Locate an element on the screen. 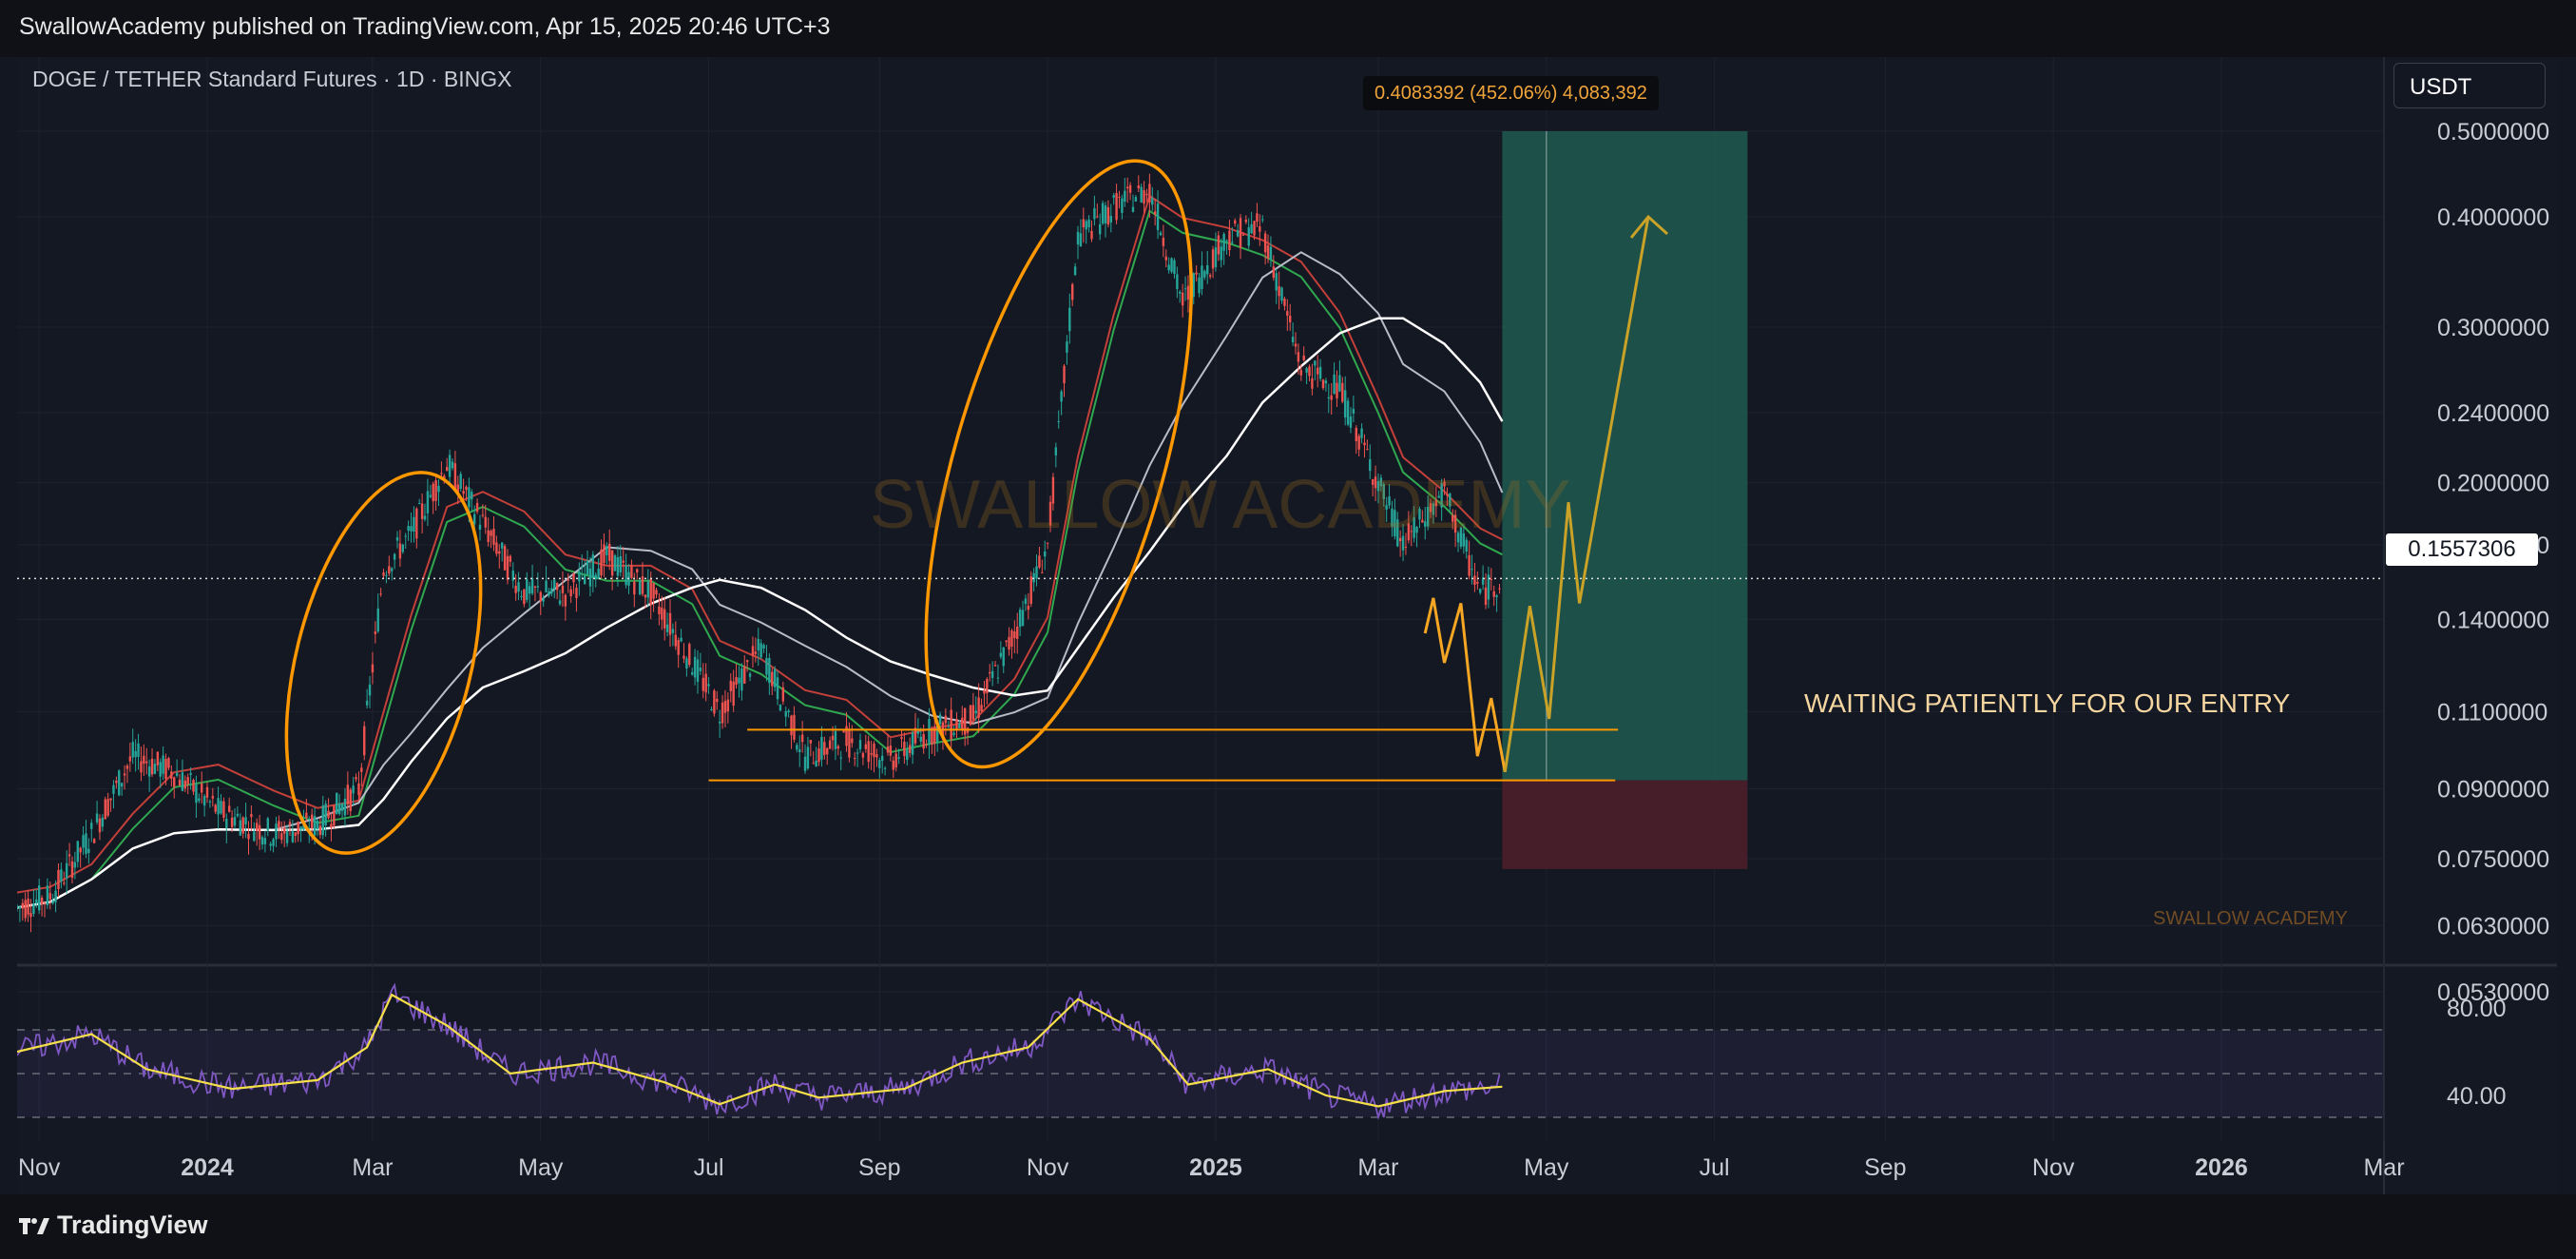 This screenshot has height=1259, width=2576. y-tick-label: 0.2000000 is located at coordinates (2493, 483).